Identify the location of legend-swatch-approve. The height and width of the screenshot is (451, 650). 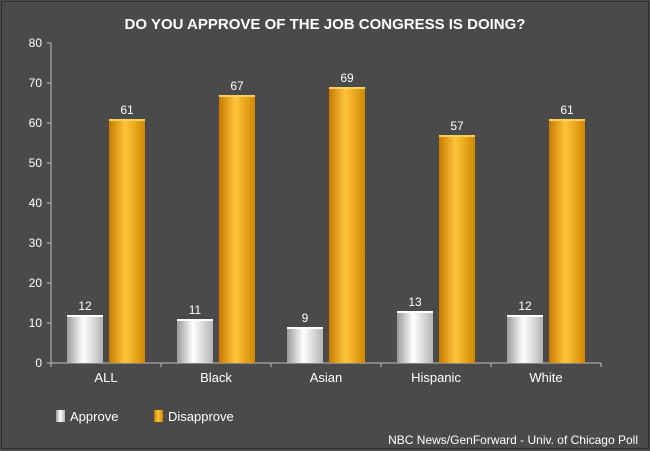
(60, 416).